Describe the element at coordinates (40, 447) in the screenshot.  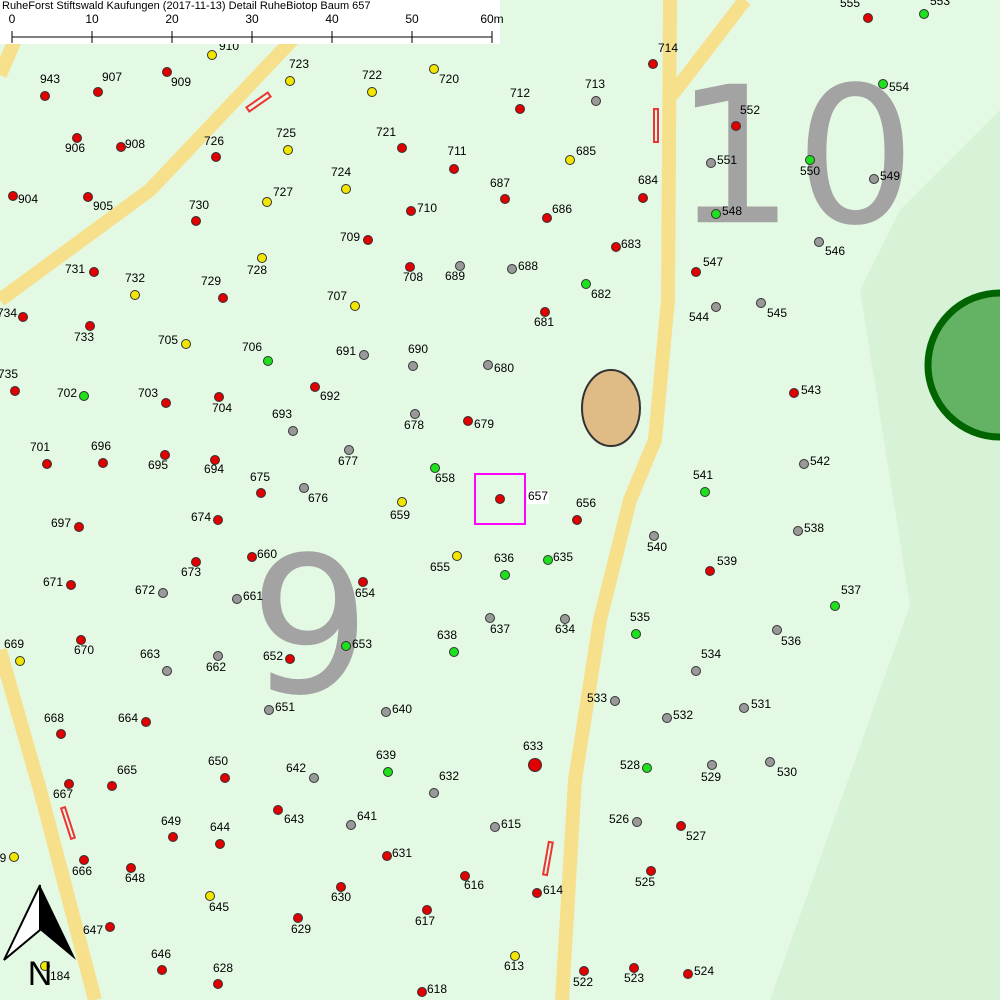
I see `tree-label: 701` at that location.